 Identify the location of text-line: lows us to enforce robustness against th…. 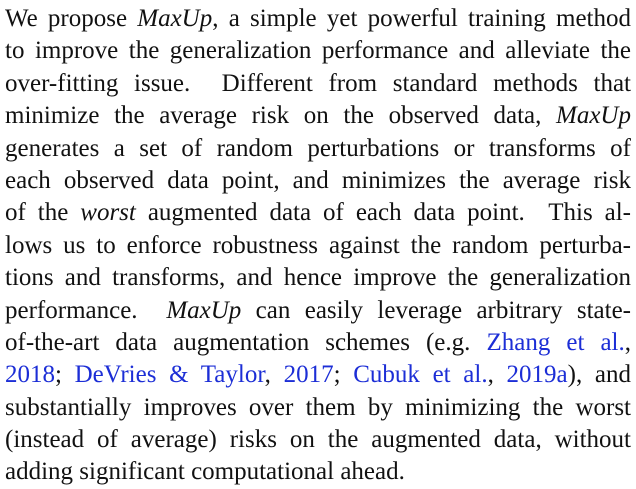
(318, 246).